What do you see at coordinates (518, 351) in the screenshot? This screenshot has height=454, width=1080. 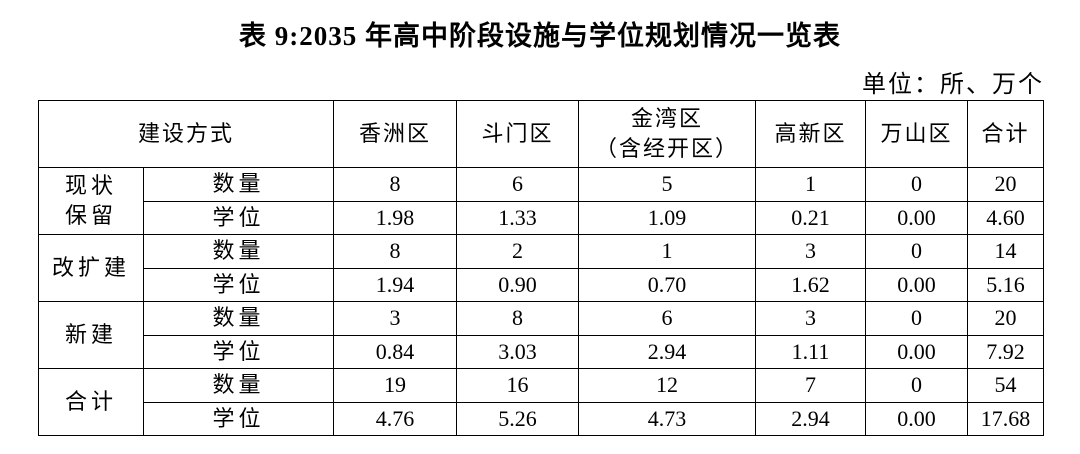 I see `value-cell: 3.03` at bounding box center [518, 351].